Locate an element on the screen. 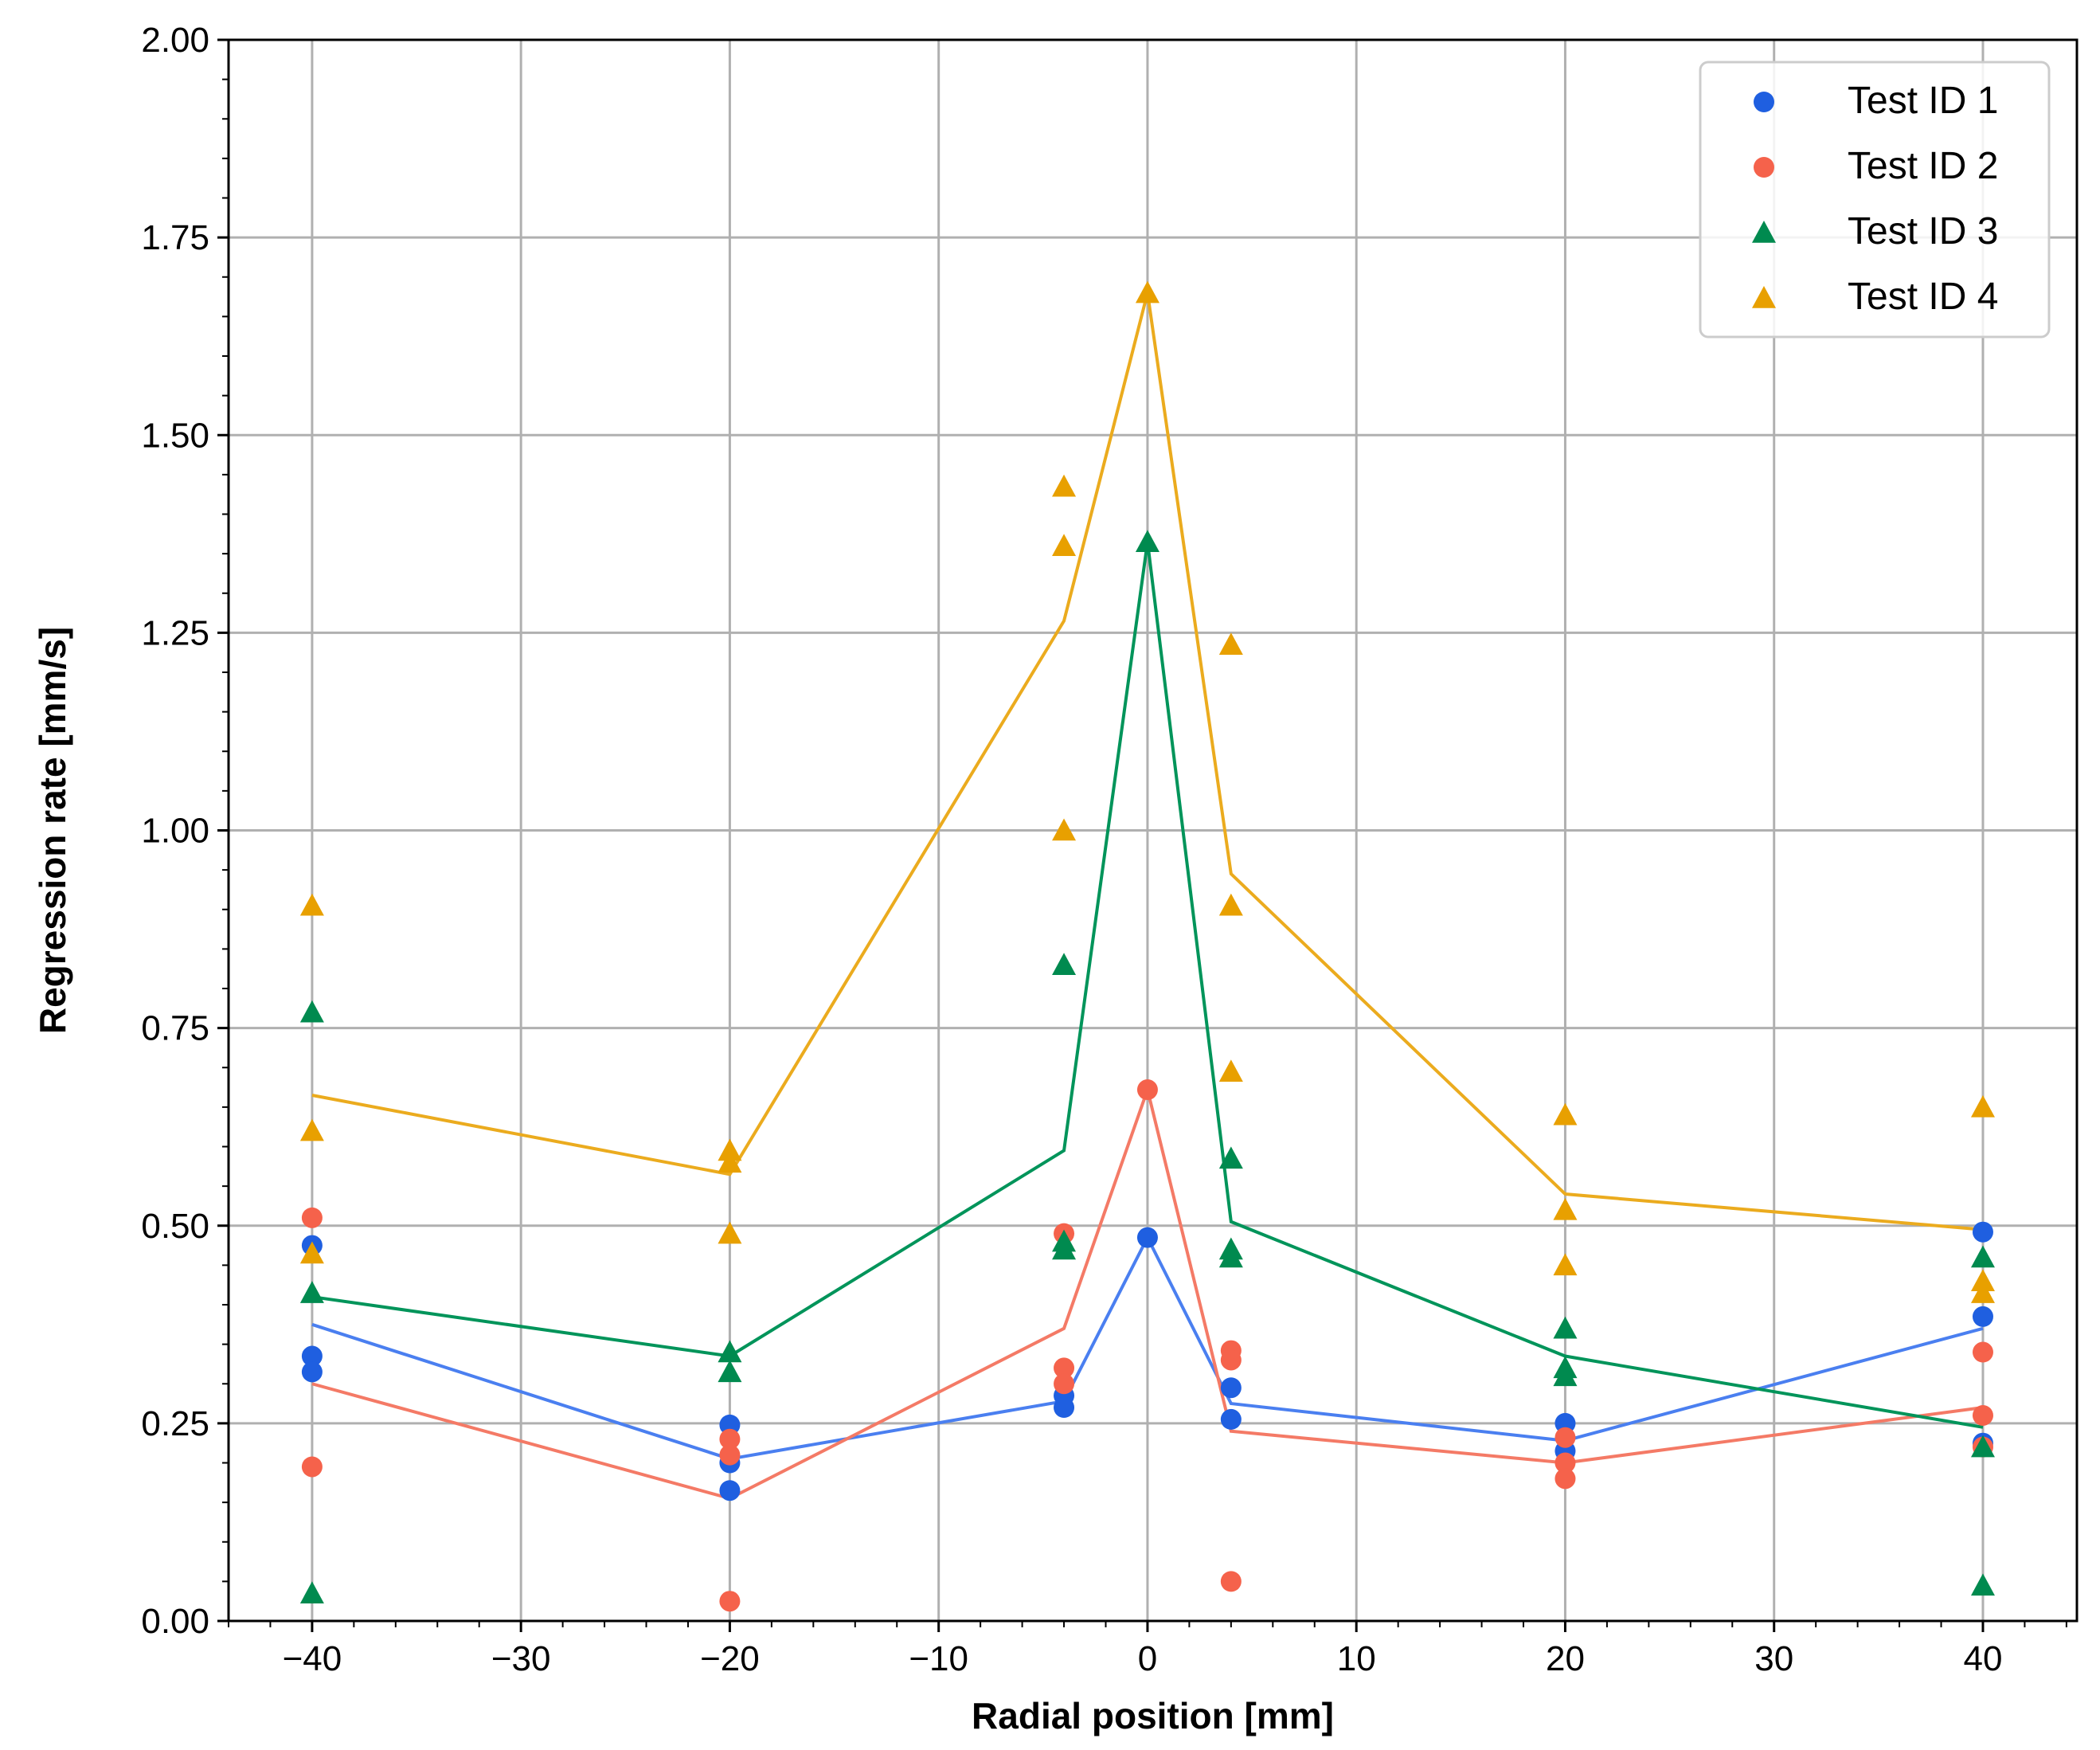 The image size is (2100, 1750). legend-label-test-id-4: Test ID 4 is located at coordinates (1923, 297).